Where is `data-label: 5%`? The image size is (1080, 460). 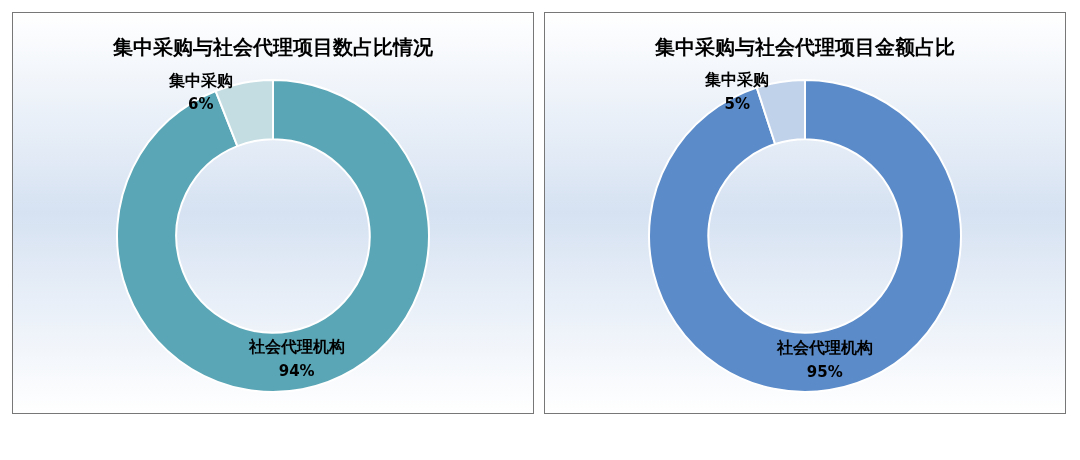
data-label: 5% is located at coordinates (737, 103).